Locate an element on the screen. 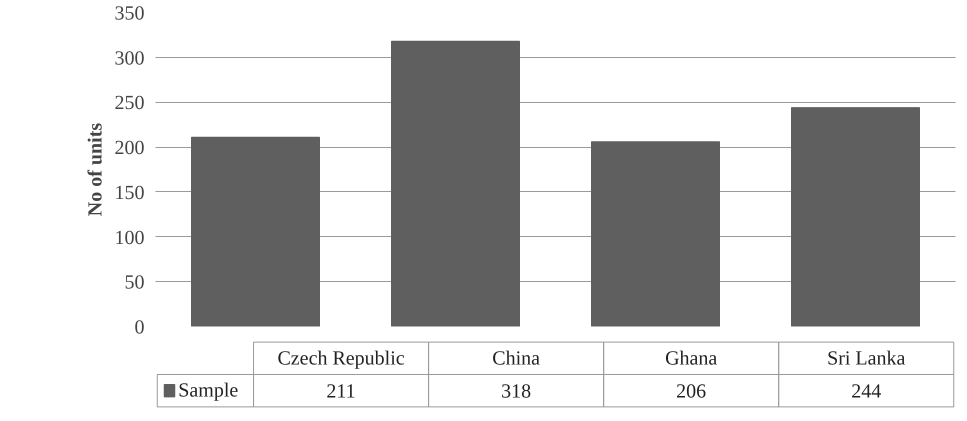  y-tick-label: 200 is located at coordinates (129, 148).